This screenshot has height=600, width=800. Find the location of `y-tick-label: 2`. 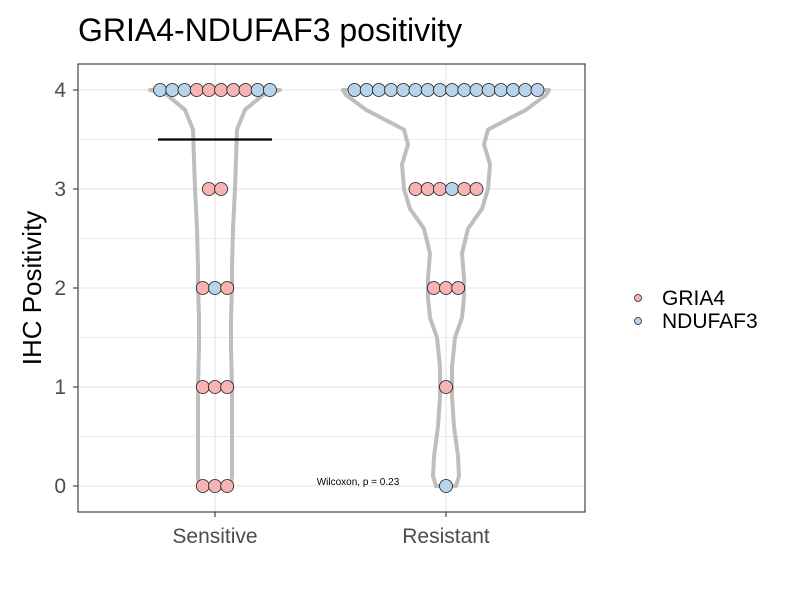

y-tick-label: 2 is located at coordinates (60, 288).